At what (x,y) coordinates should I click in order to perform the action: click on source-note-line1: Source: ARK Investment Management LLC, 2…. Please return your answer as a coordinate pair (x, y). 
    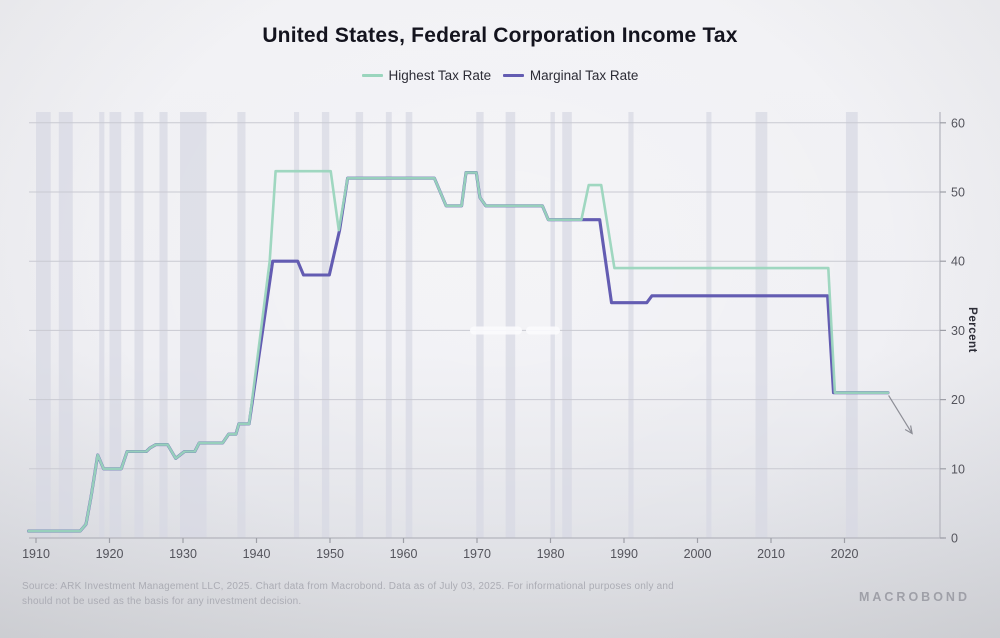
    Looking at the image, I should click on (348, 586).